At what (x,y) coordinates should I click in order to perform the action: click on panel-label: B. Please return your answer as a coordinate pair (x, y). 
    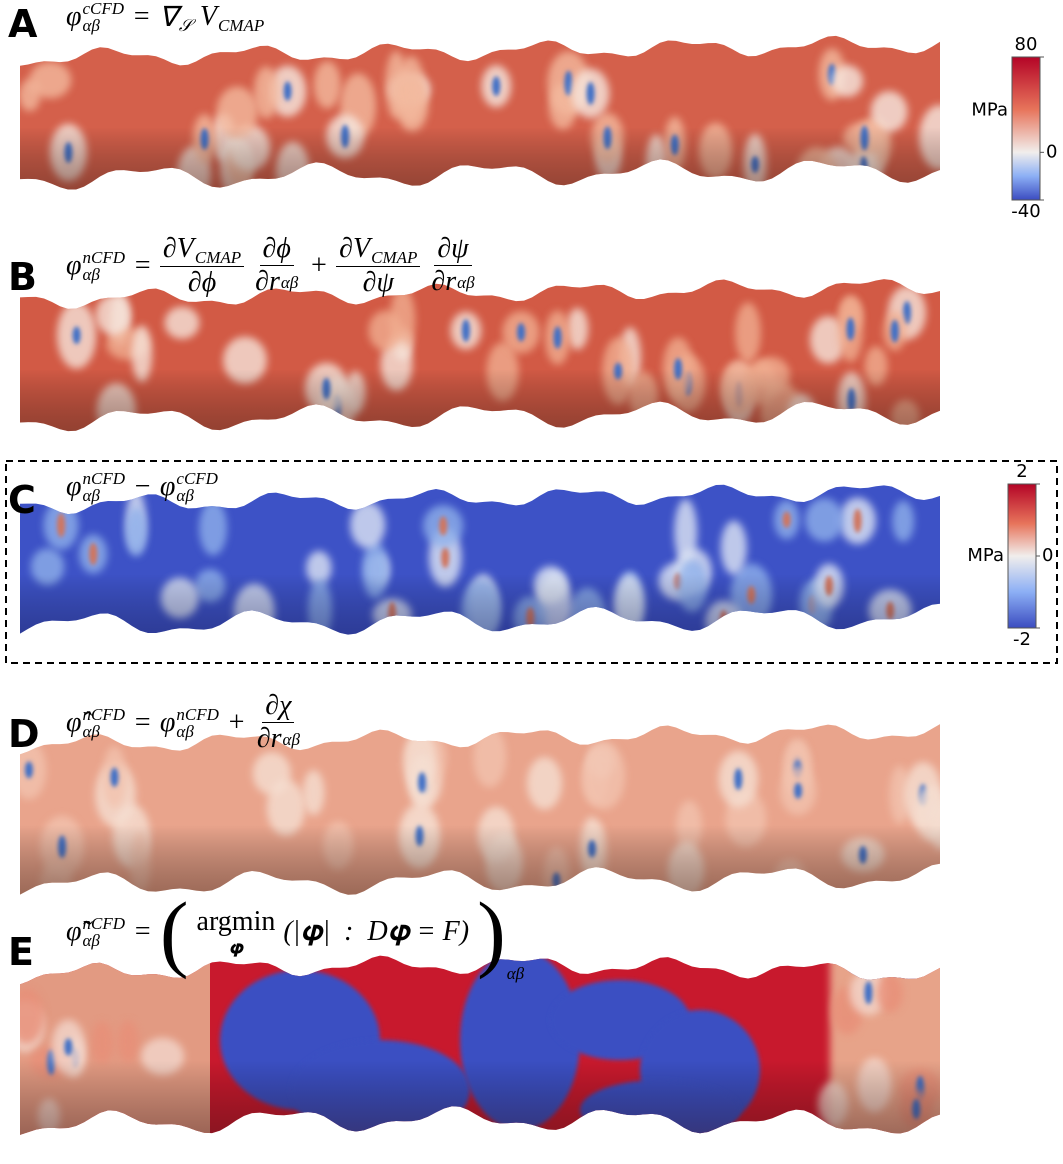
    Looking at the image, I should click on (22, 277).